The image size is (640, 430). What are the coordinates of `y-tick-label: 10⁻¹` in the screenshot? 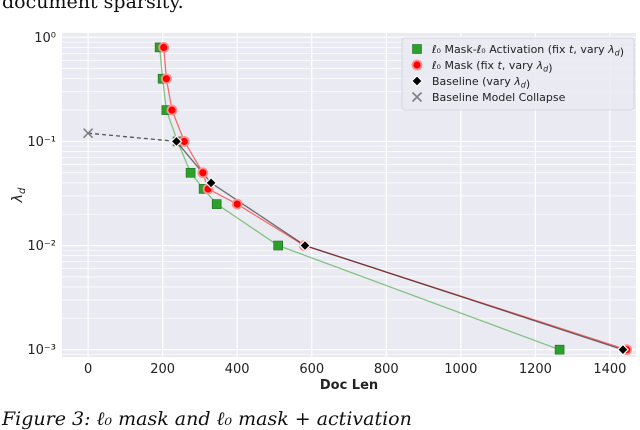 It's located at (41, 142).